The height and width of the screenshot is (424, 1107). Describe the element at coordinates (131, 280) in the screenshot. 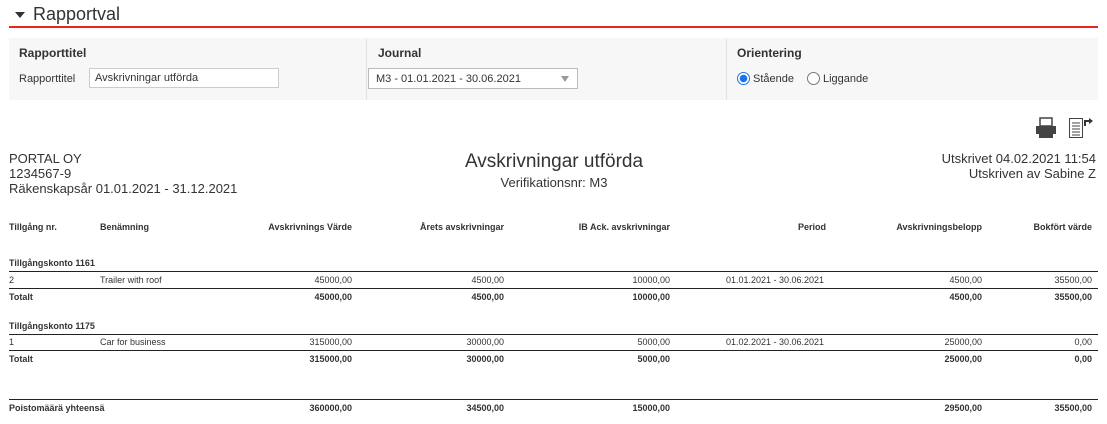

I see `table-cell: Trailer with roof` at that location.